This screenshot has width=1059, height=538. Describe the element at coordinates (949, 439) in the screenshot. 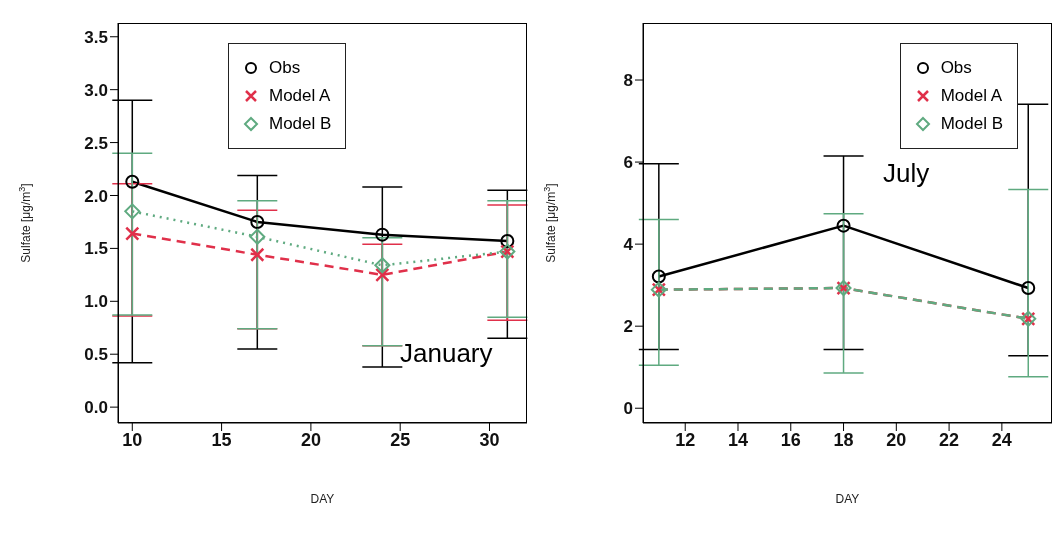

I see `x-tick-label: 22` at that location.